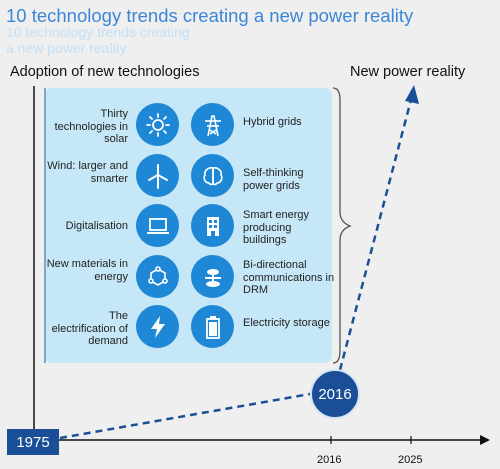 The height and width of the screenshot is (469, 500). Describe the element at coordinates (335, 394) in the screenshot. I see `current-year-marker: 2016` at that location.